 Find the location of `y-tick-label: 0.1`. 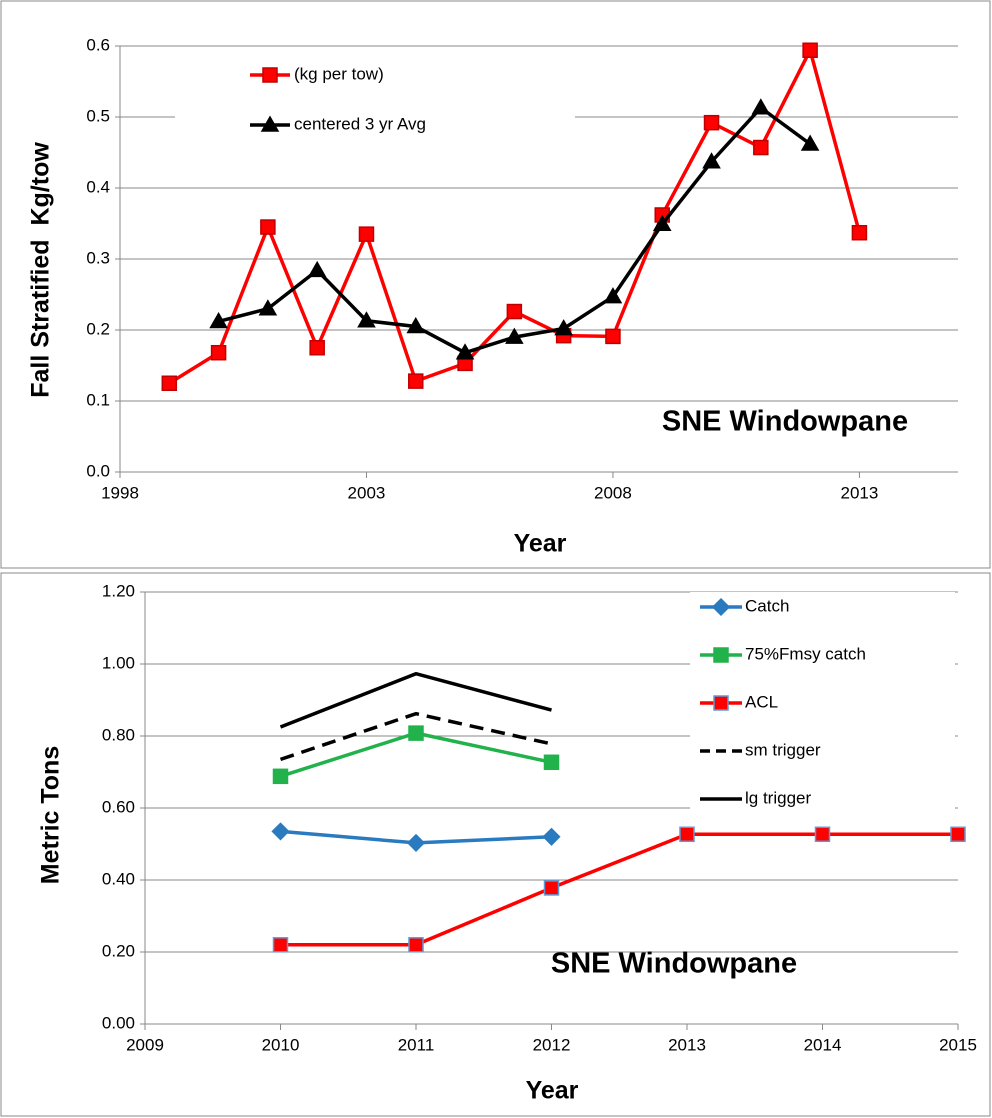

y-tick-label: 0.1 is located at coordinates (98, 399).